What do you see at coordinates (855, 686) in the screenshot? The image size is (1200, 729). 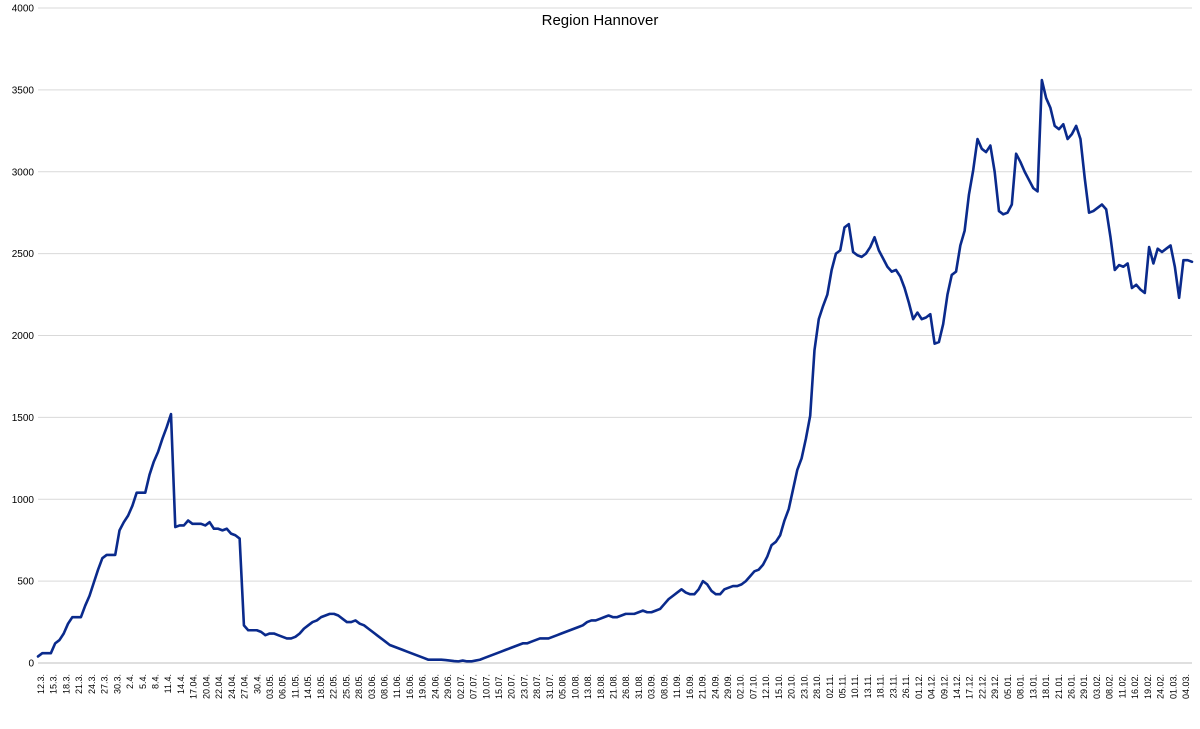 I see `x-tick-label: 10.11.` at bounding box center [855, 686].